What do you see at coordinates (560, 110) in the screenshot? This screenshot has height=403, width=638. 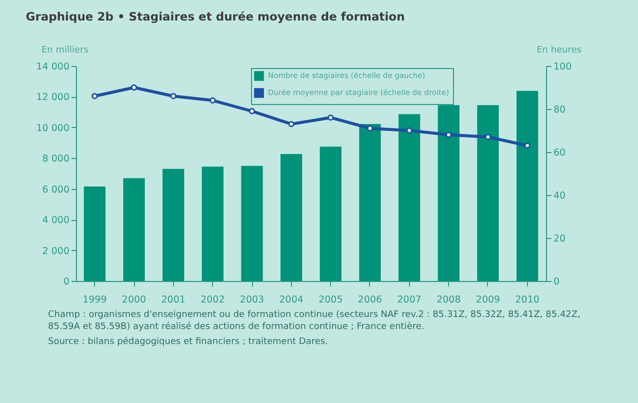 I see `y2-tick-label: 80` at bounding box center [560, 110].